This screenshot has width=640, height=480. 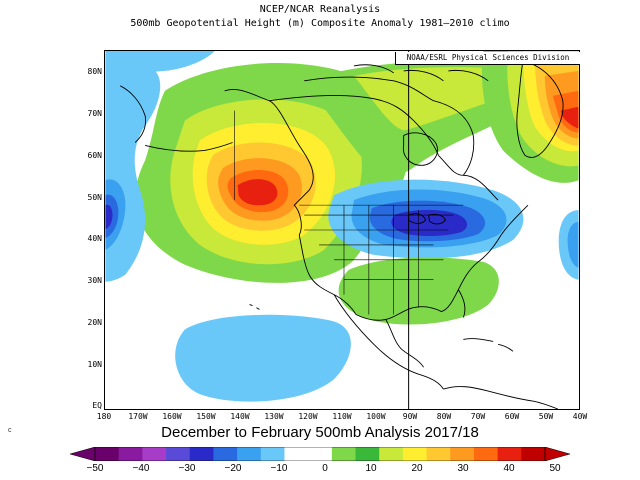 I want to click on lat-label-40n: 40N, so click(x=94, y=238).